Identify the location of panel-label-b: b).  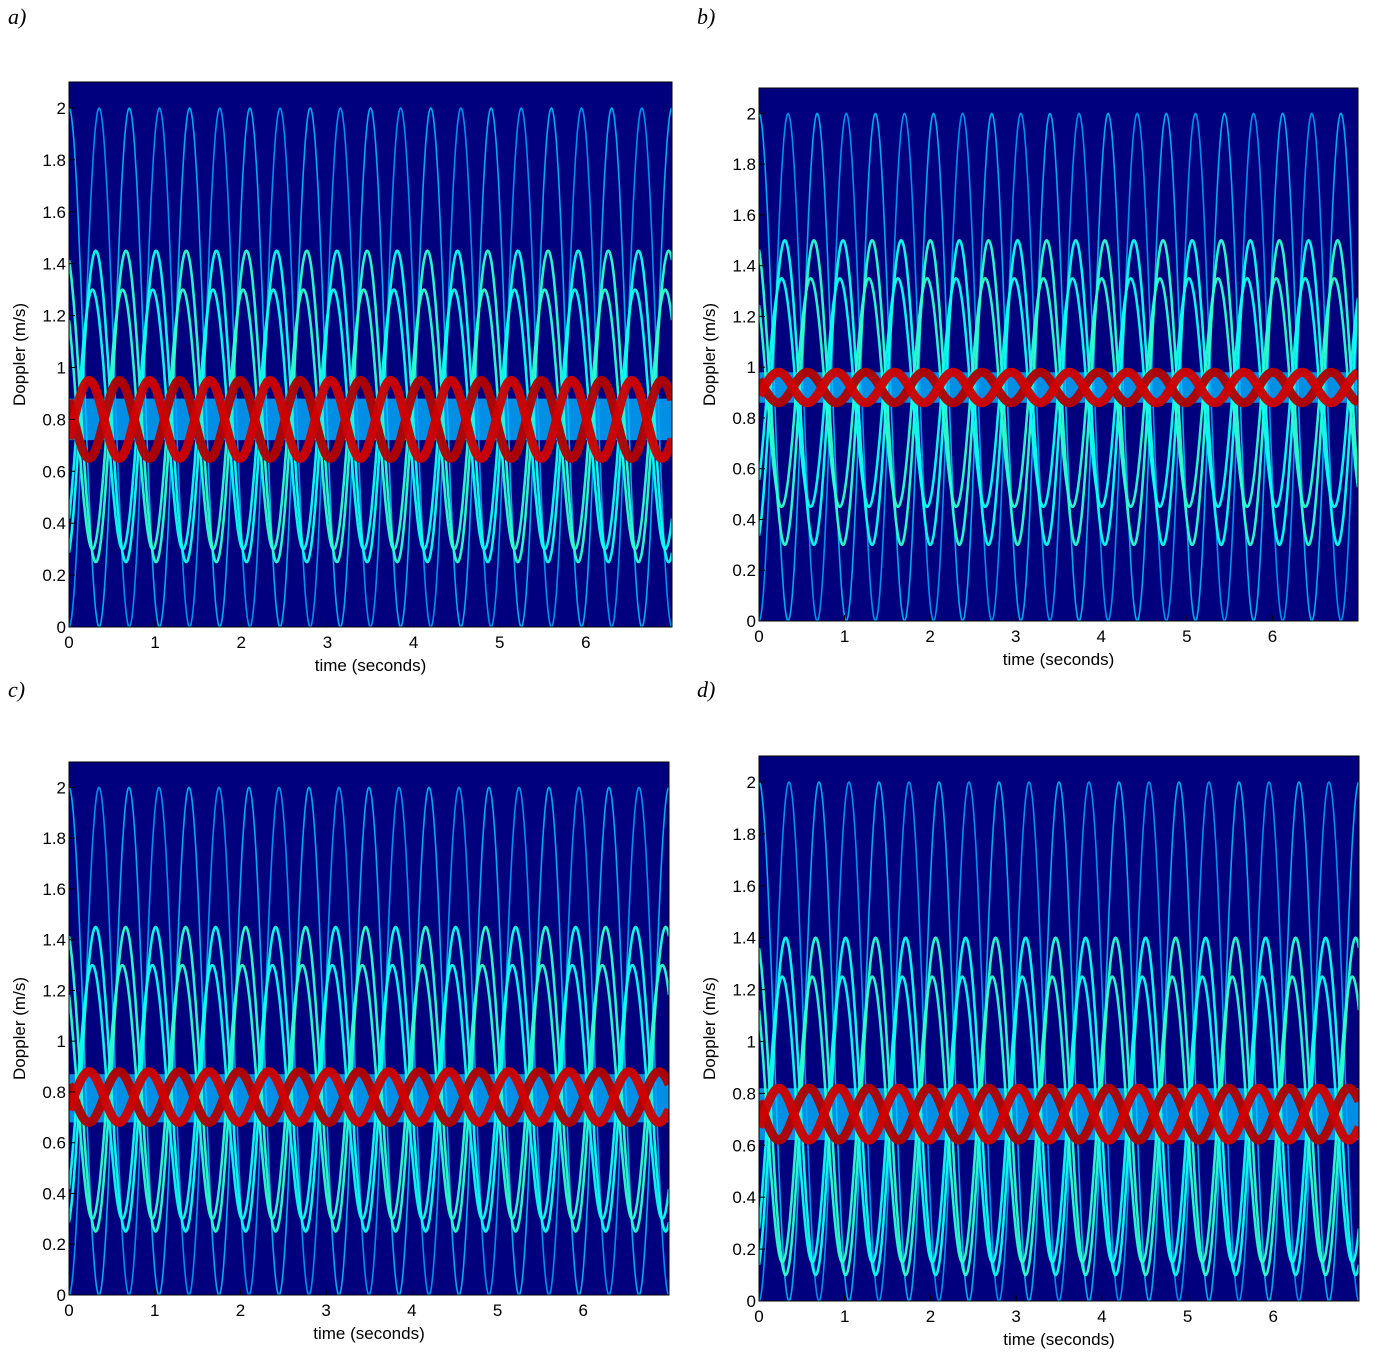
(706, 16).